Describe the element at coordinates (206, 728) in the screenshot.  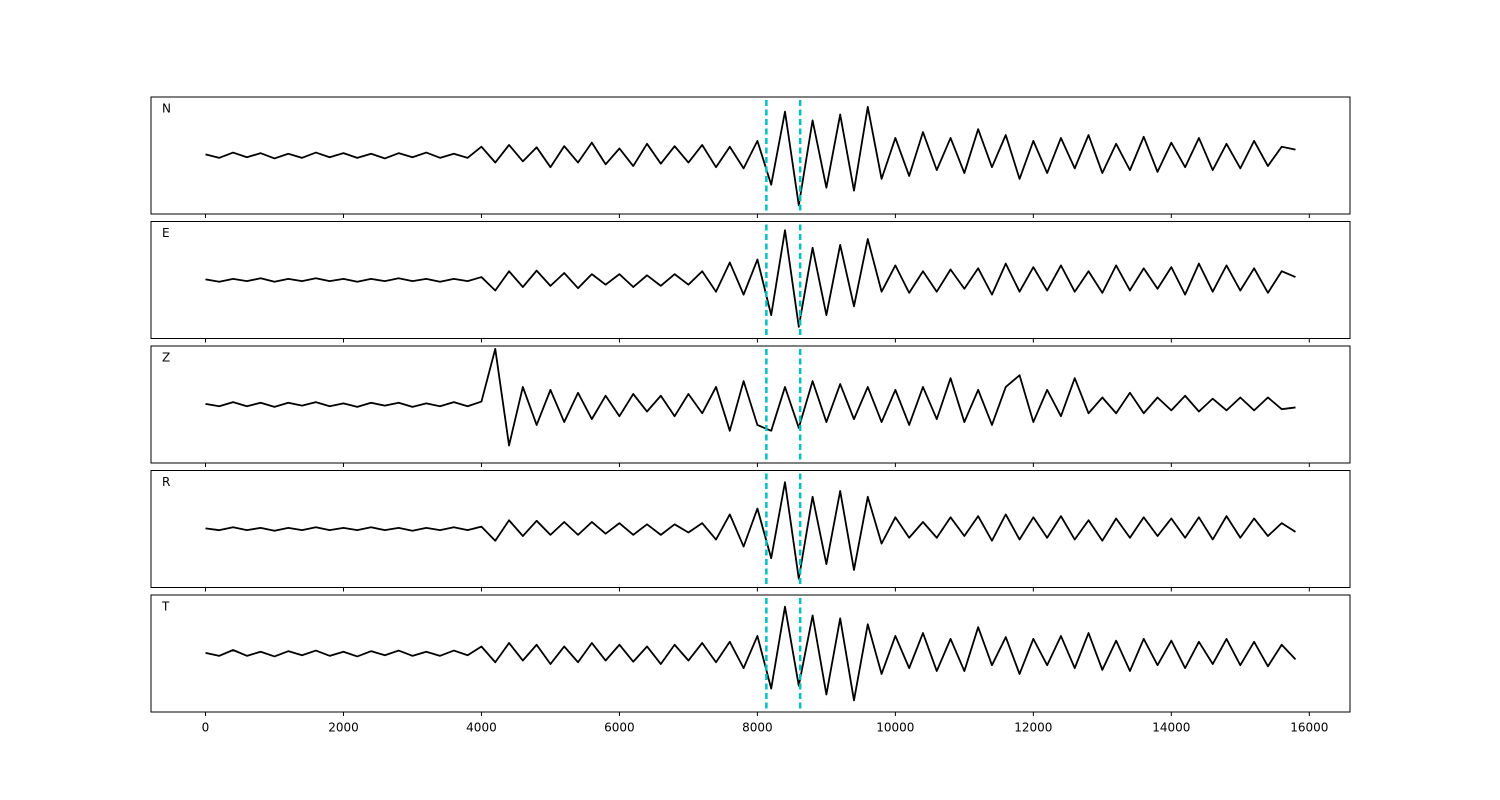
I see `x-tick-label: 0` at that location.